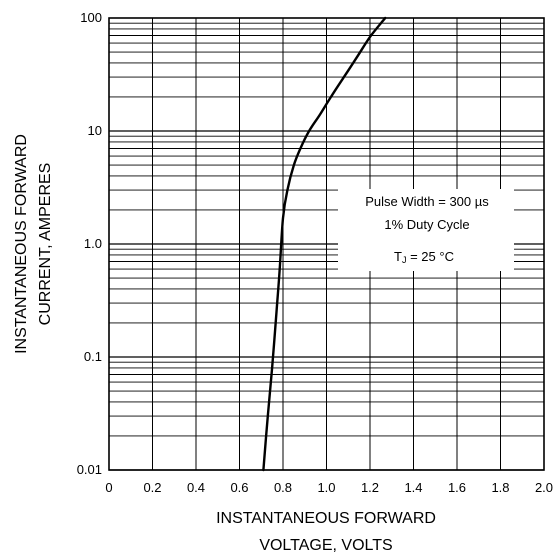 The width and height of the screenshot is (558, 558). What do you see at coordinates (21, 244) in the screenshot?
I see `y-axis-title-line-1: INSTANTANEOUS FORWARD` at bounding box center [21, 244].